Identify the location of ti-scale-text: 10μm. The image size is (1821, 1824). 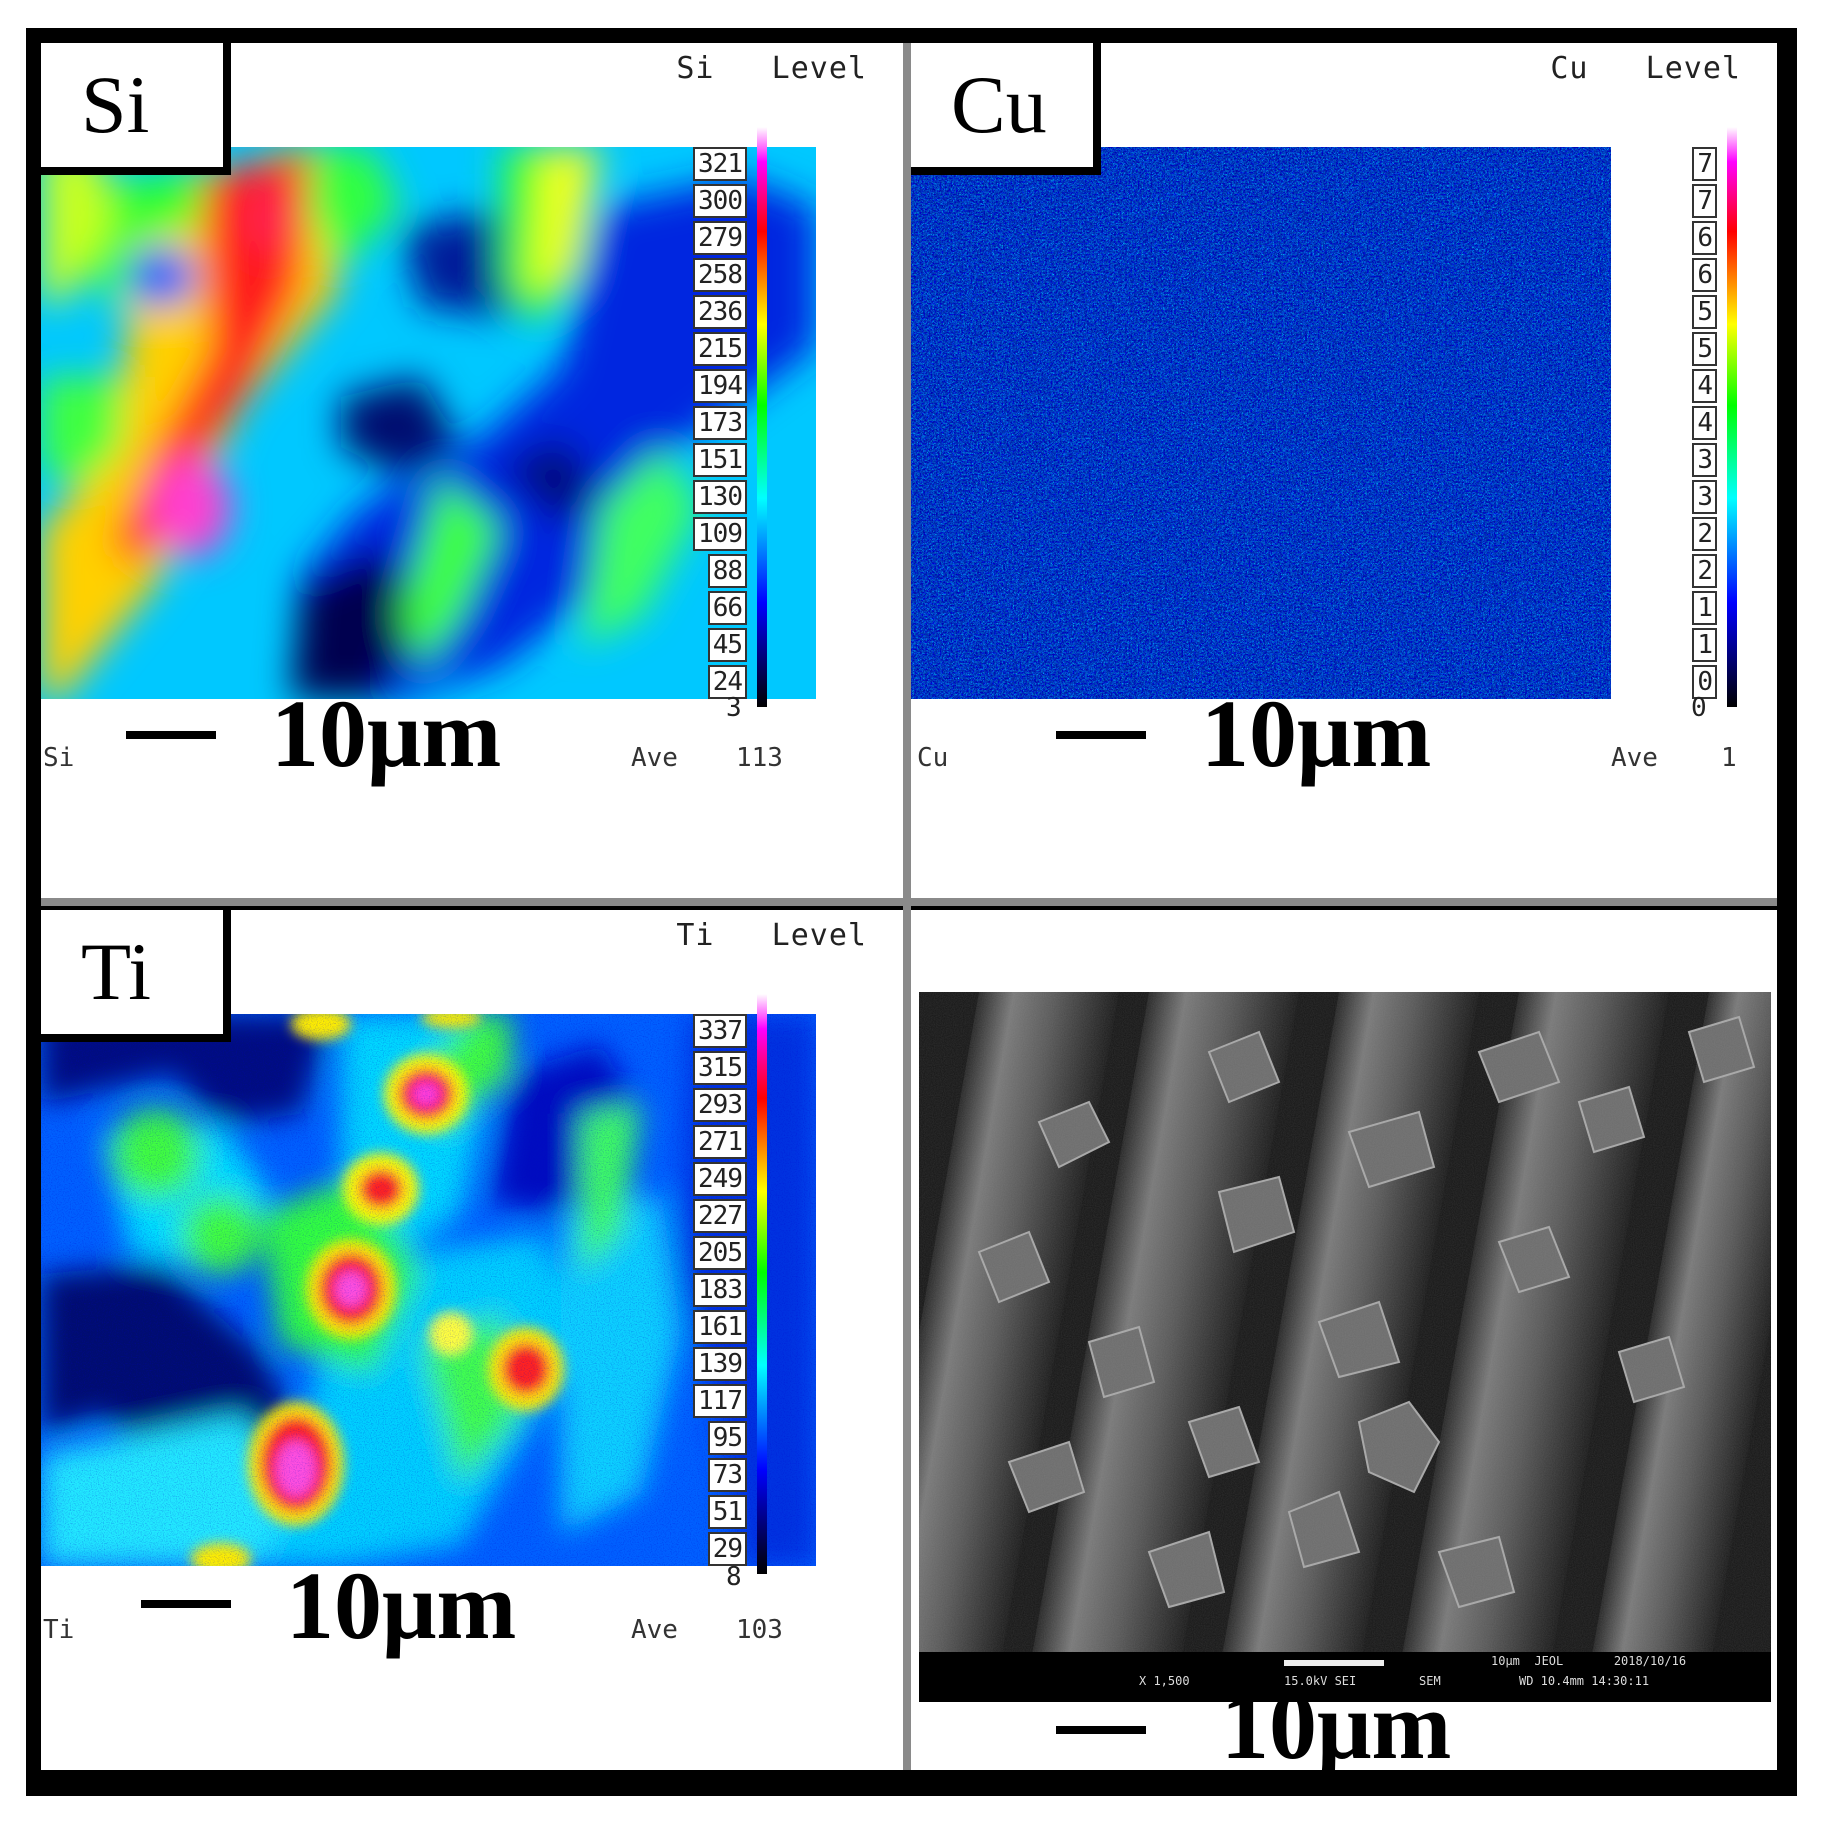
(401, 1605).